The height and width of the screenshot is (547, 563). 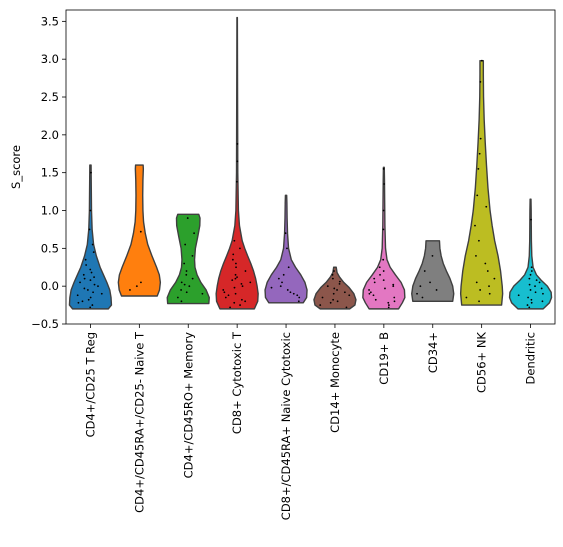 I want to click on y-tick-label: 0.0, so click(x=50, y=286).